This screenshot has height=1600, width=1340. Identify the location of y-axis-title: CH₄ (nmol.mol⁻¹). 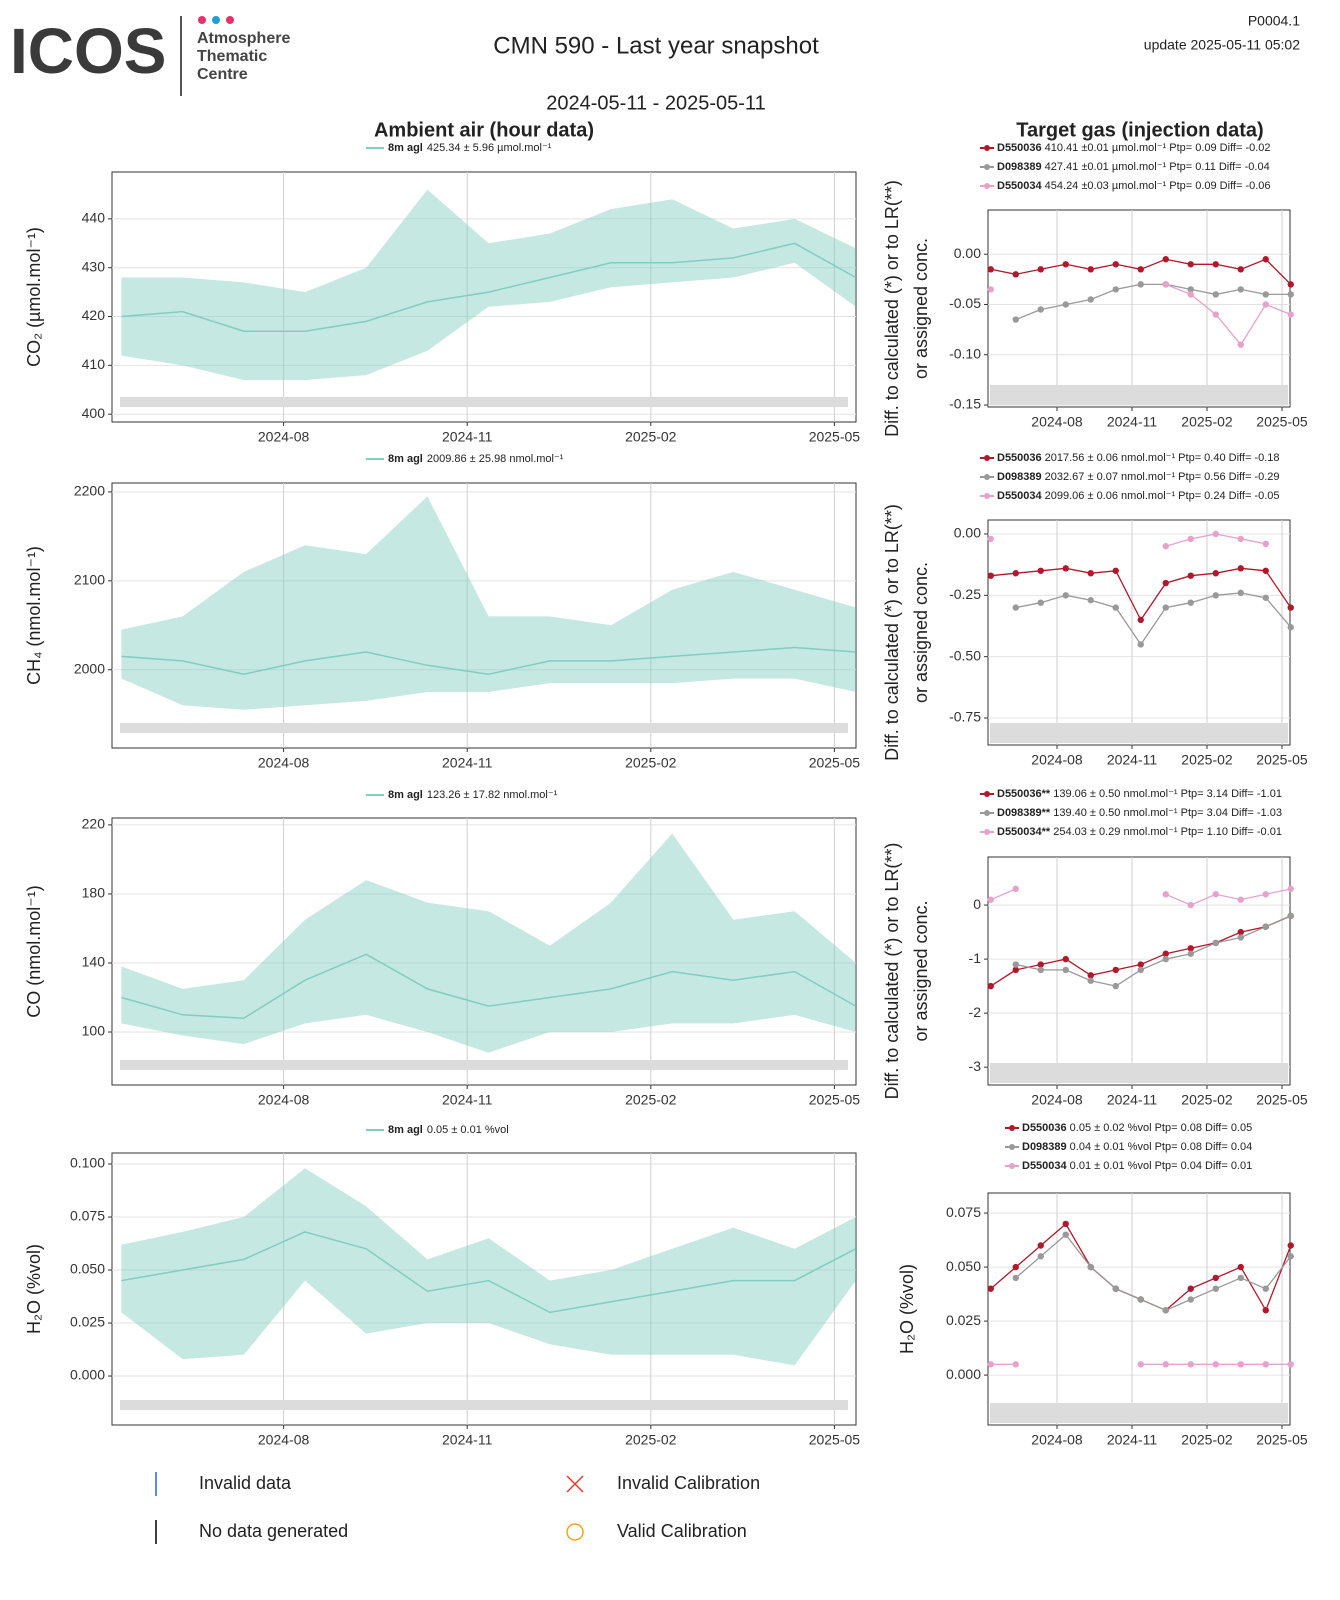
(34, 615).